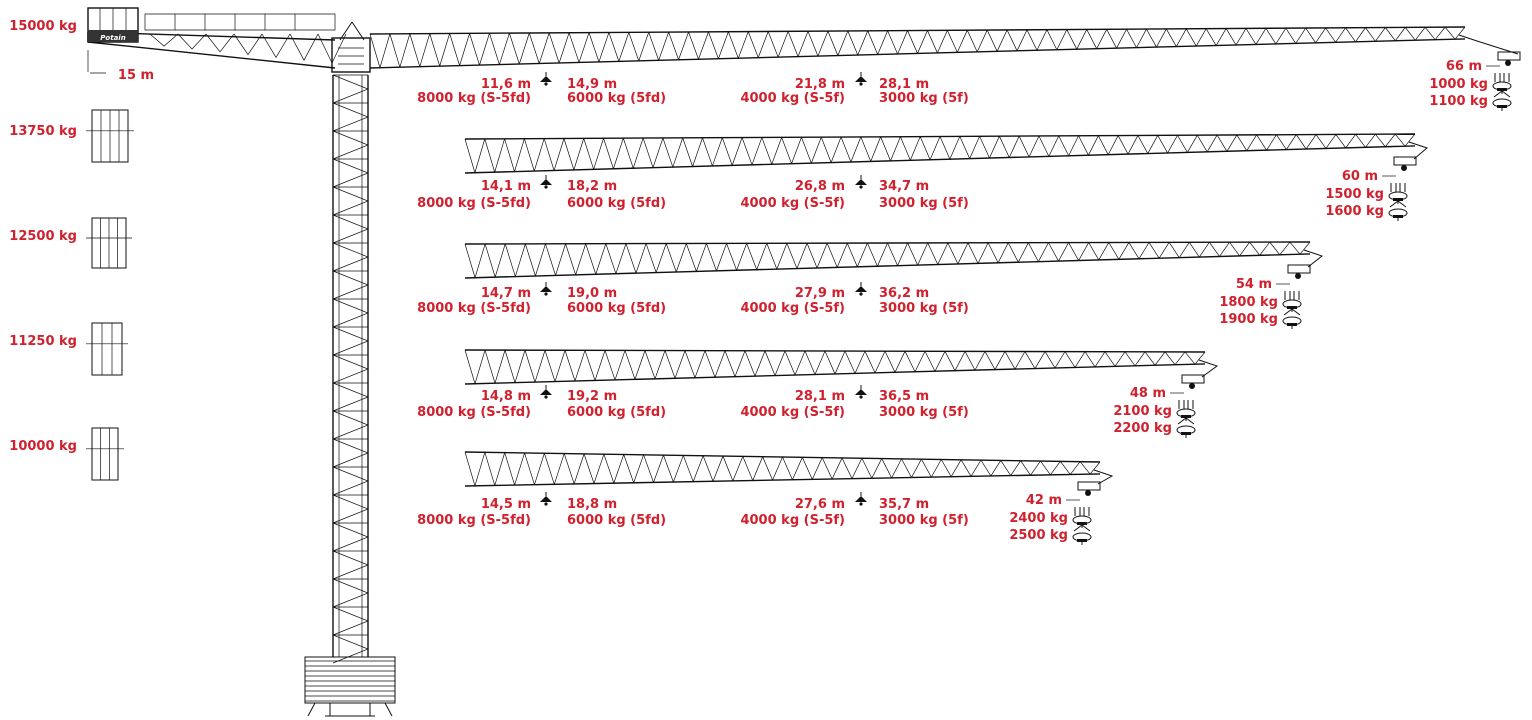 Image resolution: width=1532 pixels, height=720 pixels. What do you see at coordinates (592, 186) in the screenshot?
I see `radius-label: 18,2 m` at bounding box center [592, 186].